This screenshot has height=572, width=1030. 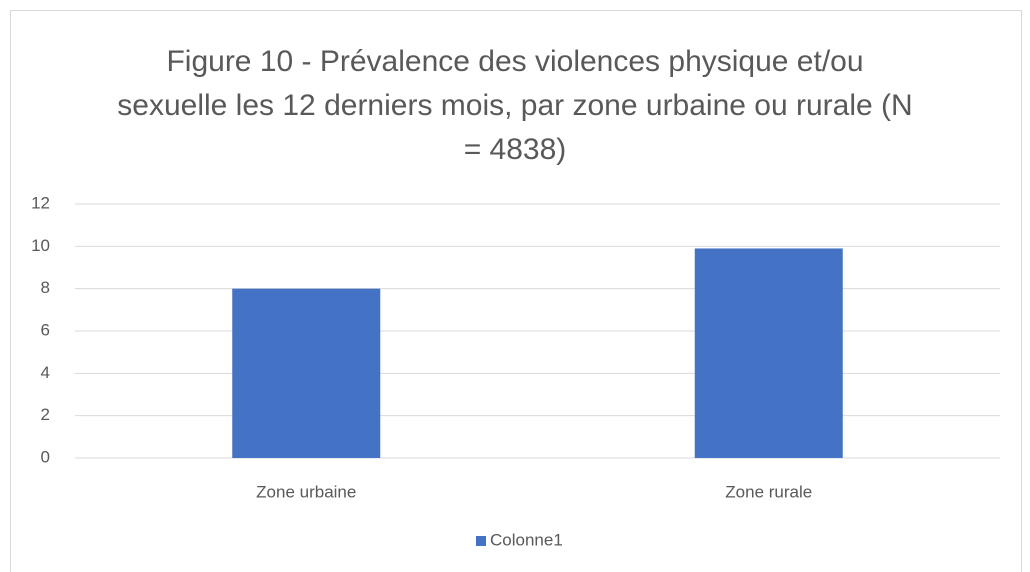 I want to click on x-tick-label: Zone rurale, so click(x=768, y=491).